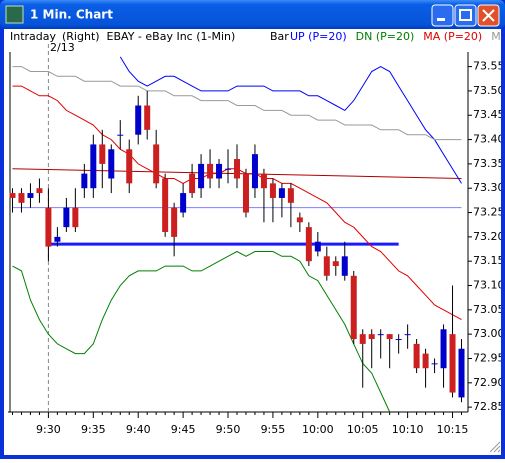 This screenshot has width=505, height=463. Describe the element at coordinates (489, 309) in the screenshot. I see `y-tick-label: 73.05` at that location.